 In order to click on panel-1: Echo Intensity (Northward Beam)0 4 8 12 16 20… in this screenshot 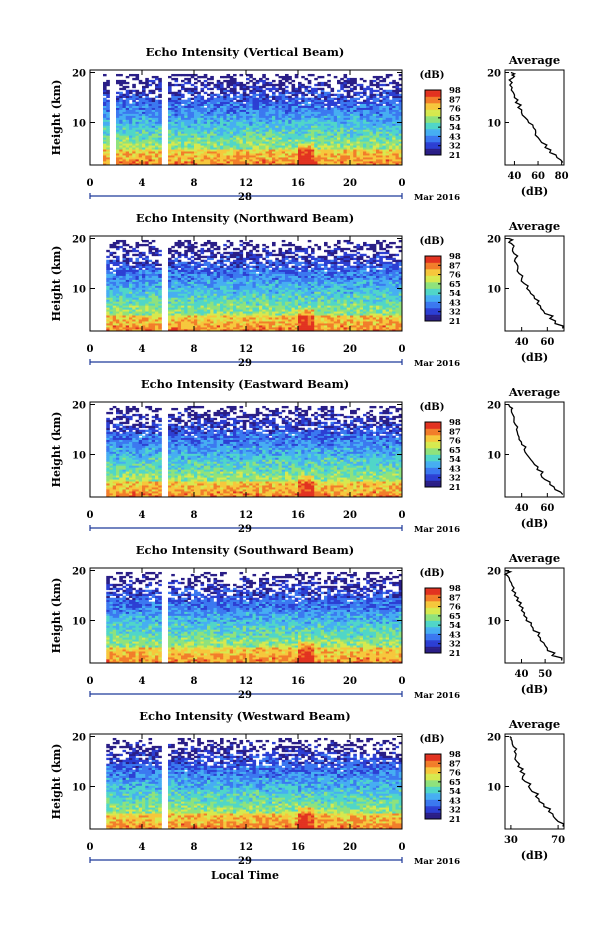, I will do `click(307, 290)`.